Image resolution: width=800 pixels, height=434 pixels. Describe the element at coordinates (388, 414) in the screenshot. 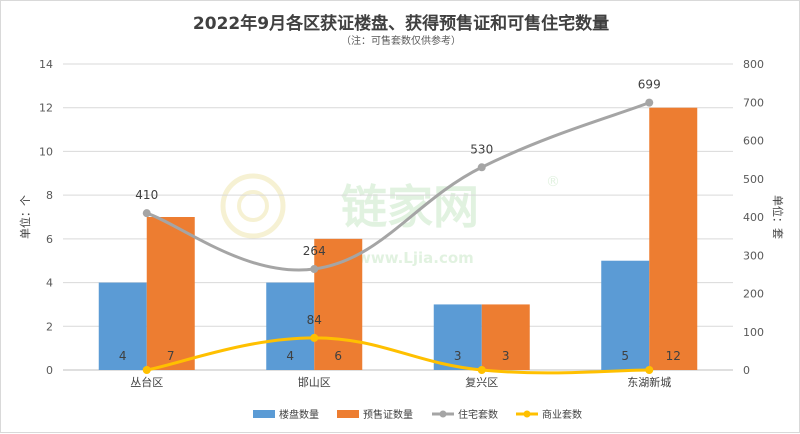

I see `legend-label: 预售证数量` at that location.